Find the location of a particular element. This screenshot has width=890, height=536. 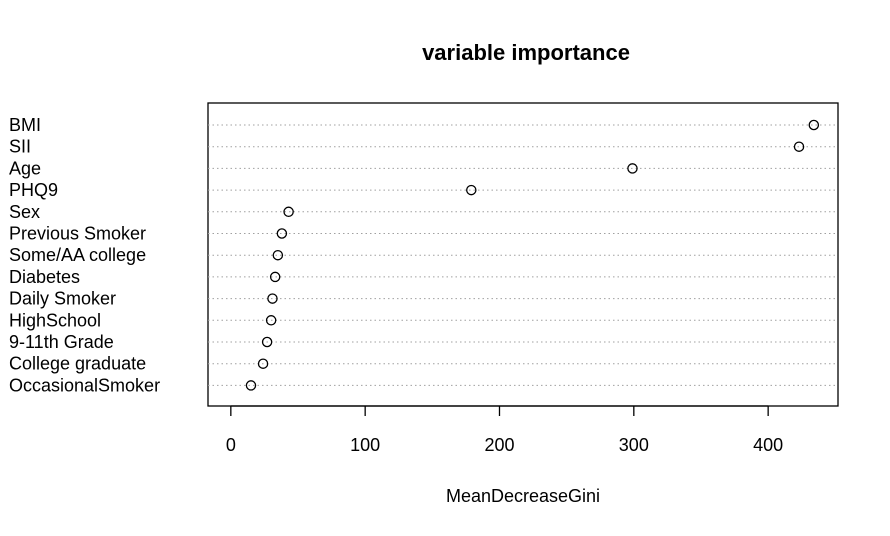

category-label: HighSchool is located at coordinates (55, 320).